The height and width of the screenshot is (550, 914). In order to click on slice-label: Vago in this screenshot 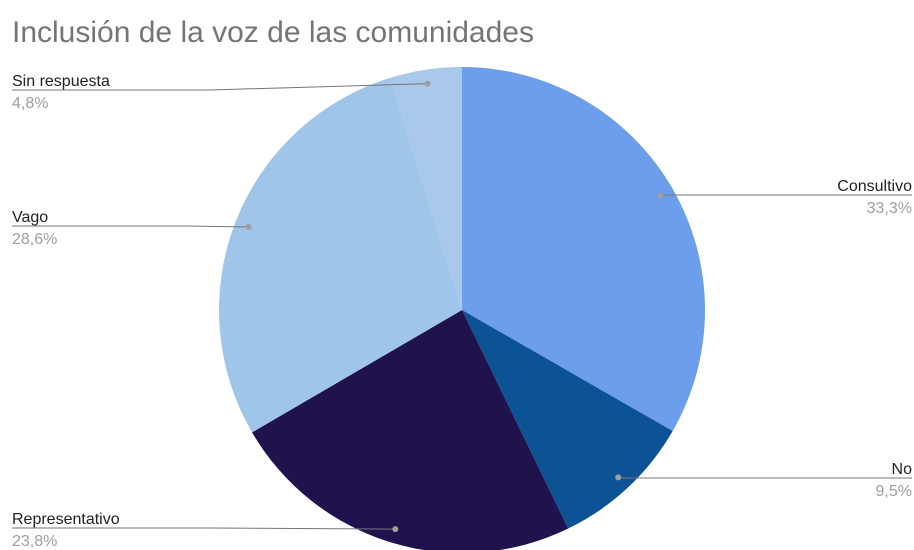, I will do `click(30, 217)`.